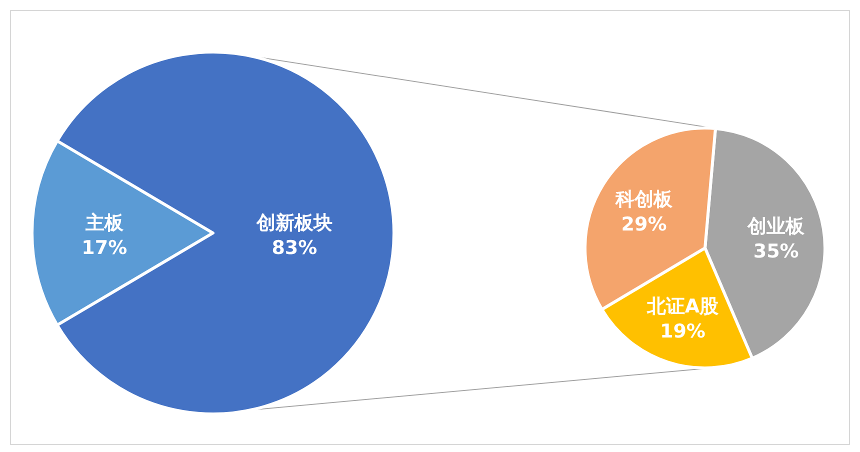  I want to click on slice-label: 创业板, so click(776, 227).